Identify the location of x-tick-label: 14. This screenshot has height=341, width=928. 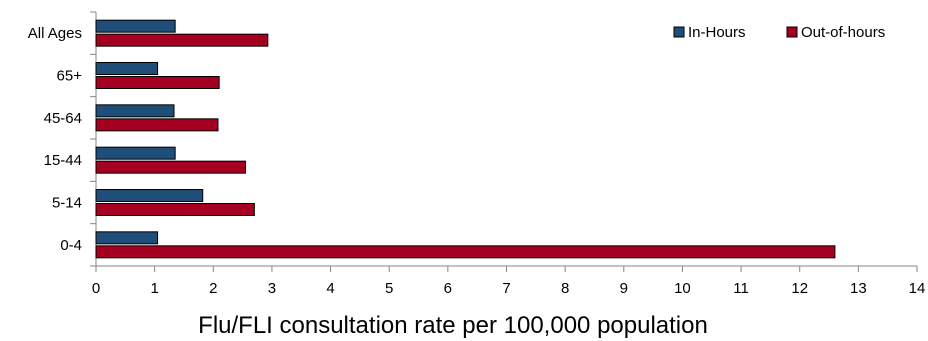
(917, 288).